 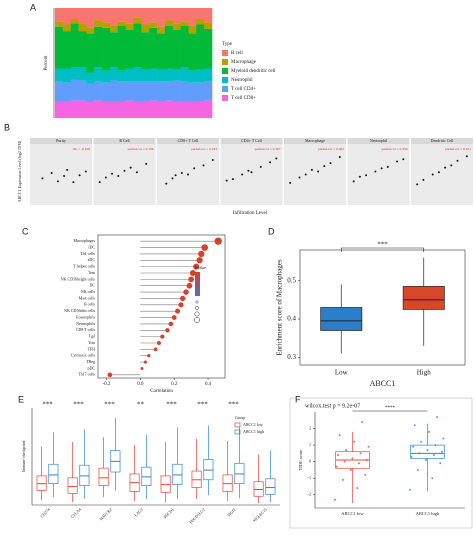 What do you see at coordinates (45, 513) in the screenshot?
I see `x-tick-label: CD274` at bounding box center [45, 513].